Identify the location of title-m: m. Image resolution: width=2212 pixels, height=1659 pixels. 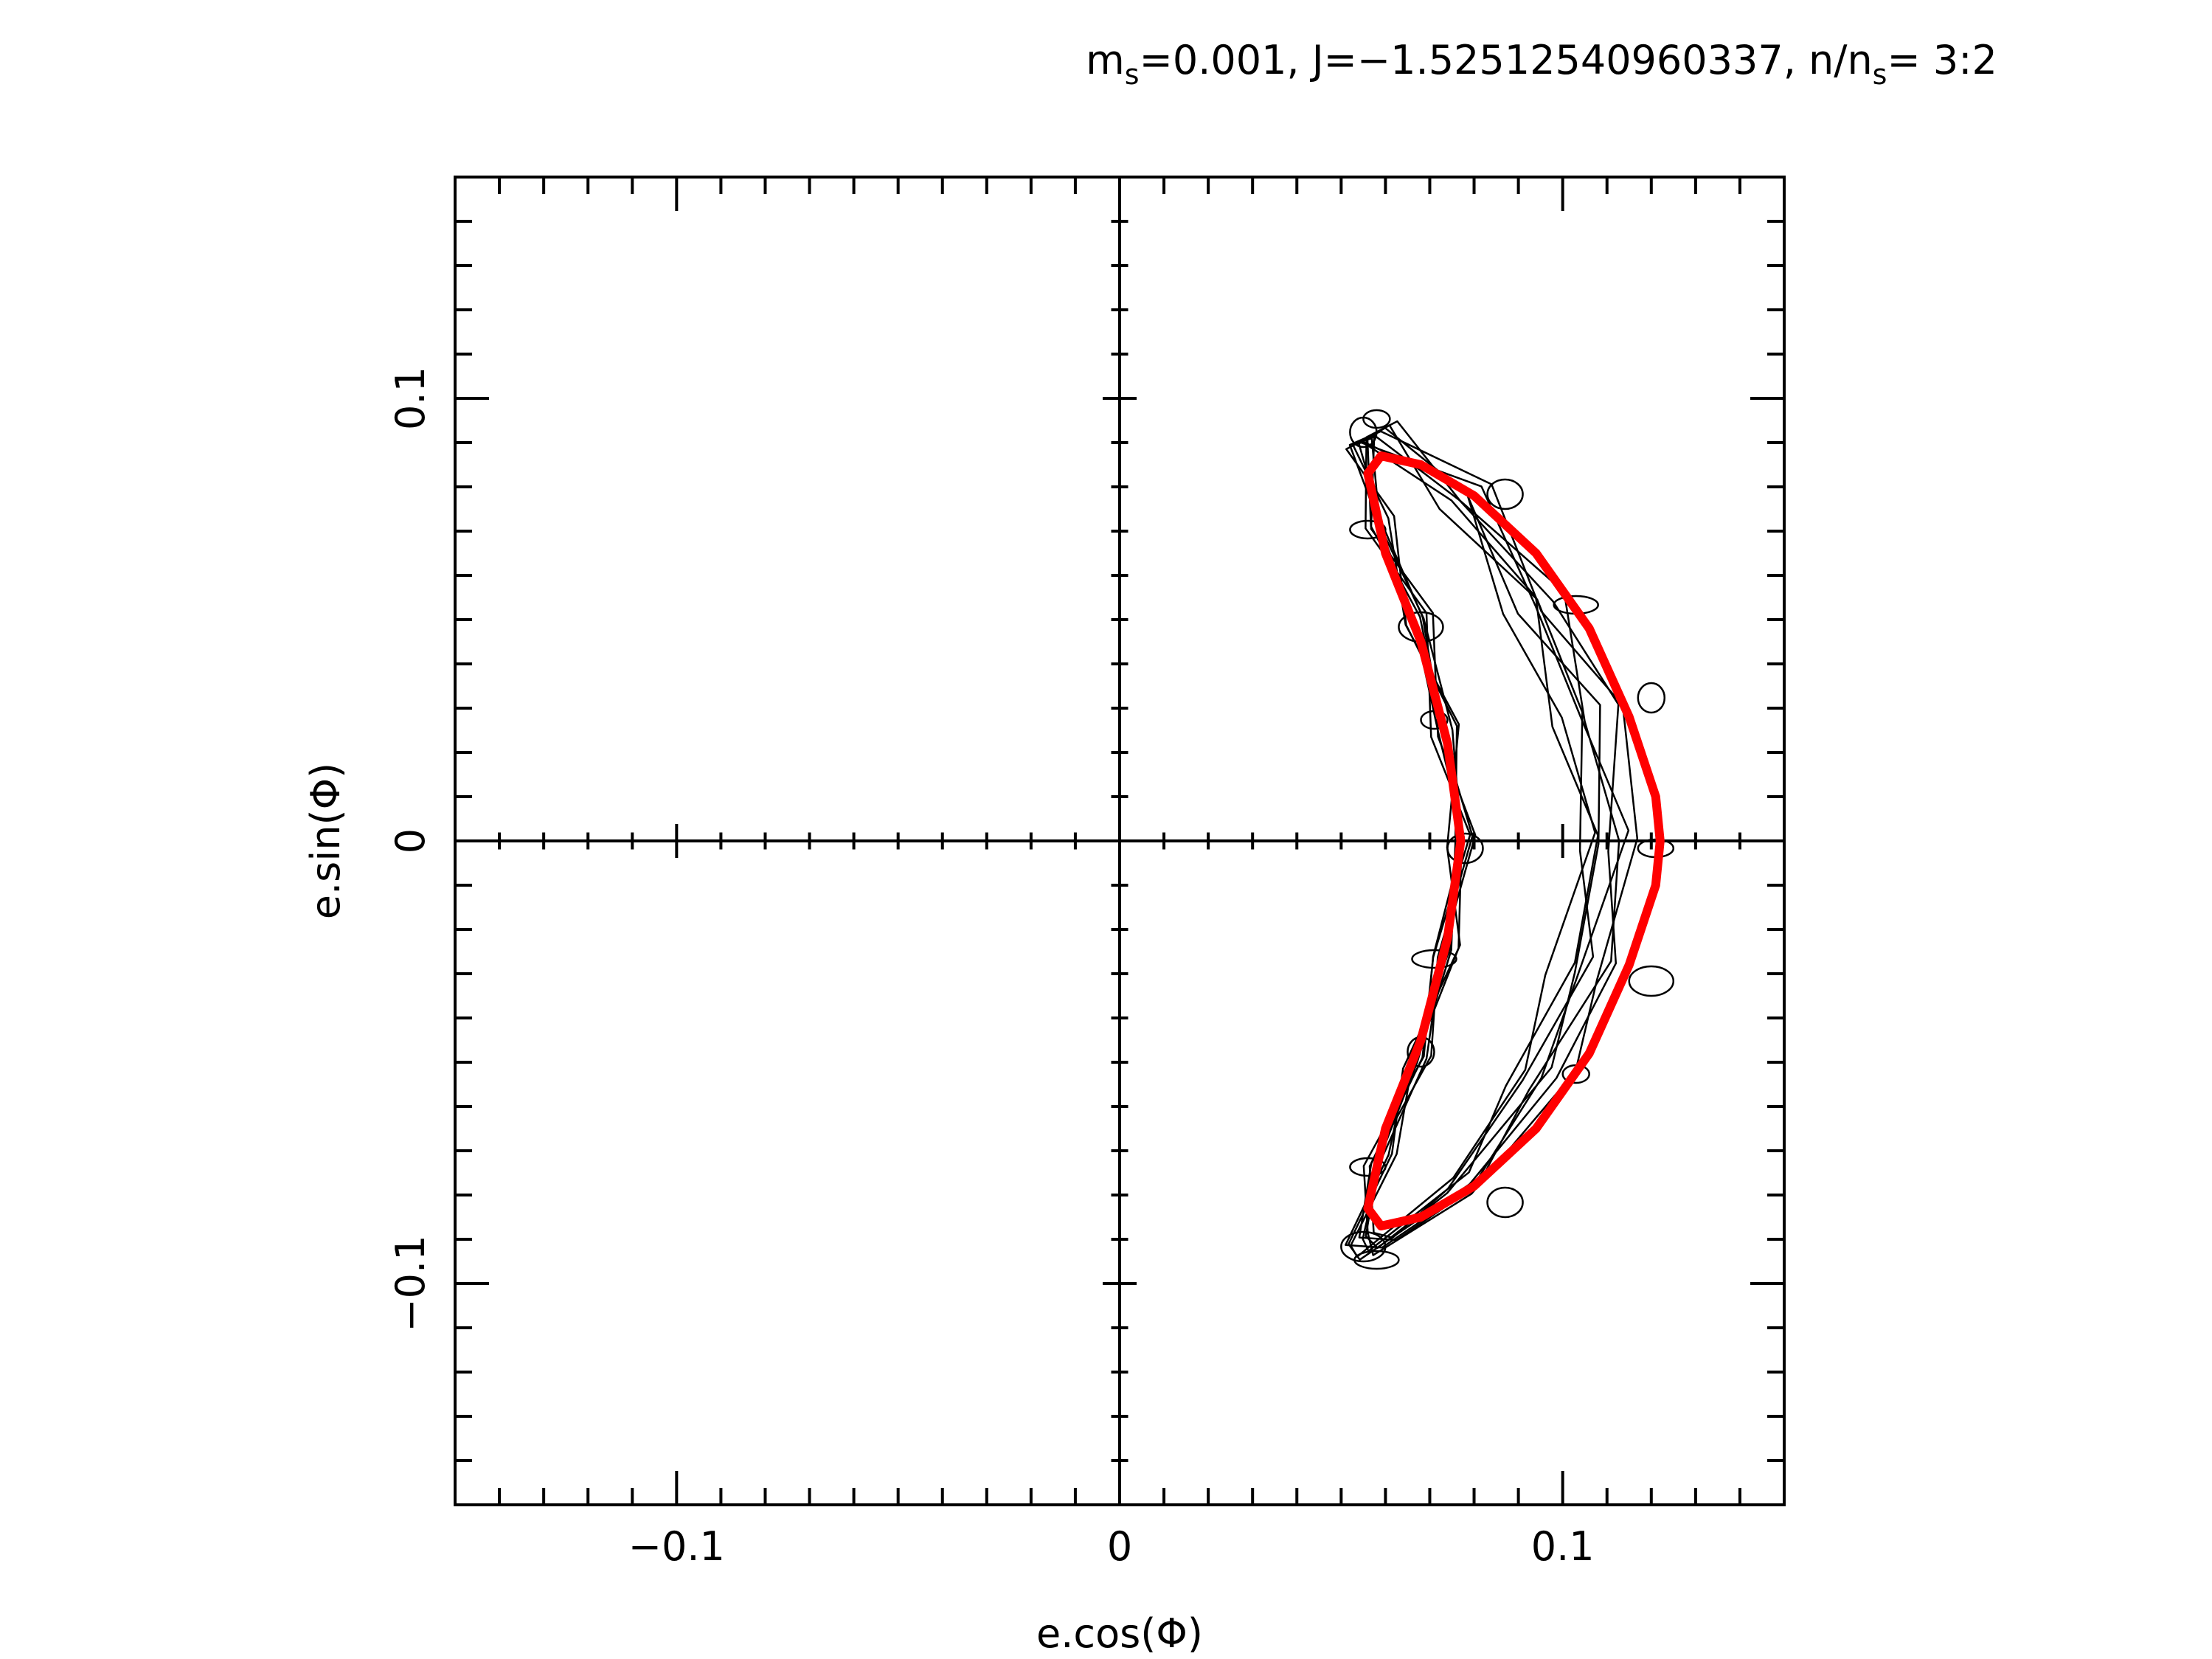
(1106, 60).